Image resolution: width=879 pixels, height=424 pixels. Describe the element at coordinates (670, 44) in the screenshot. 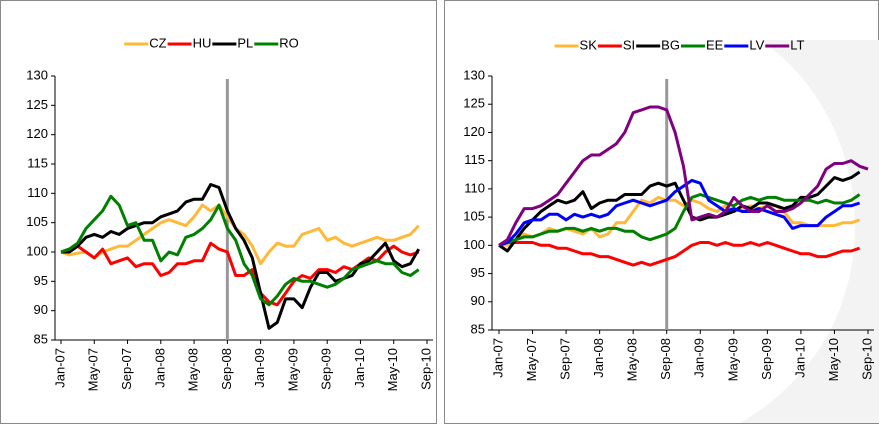

I see `legend-label: BG` at that location.